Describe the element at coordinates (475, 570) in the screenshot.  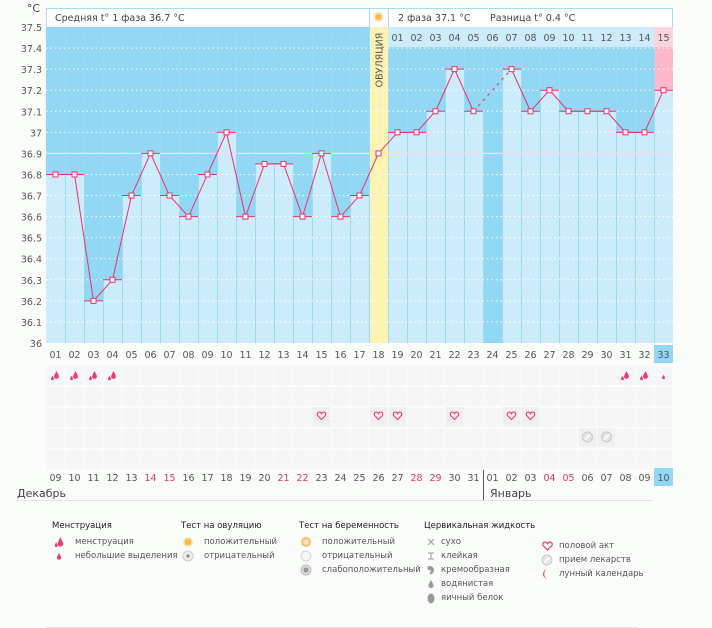
I see `legend-label: кремообразная` at that location.